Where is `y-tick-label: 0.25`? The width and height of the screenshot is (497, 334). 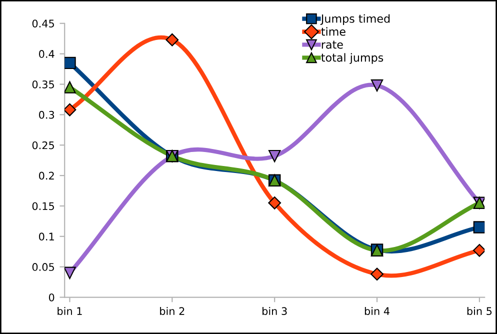 y-tick-label: 0.25 is located at coordinates (43, 145).